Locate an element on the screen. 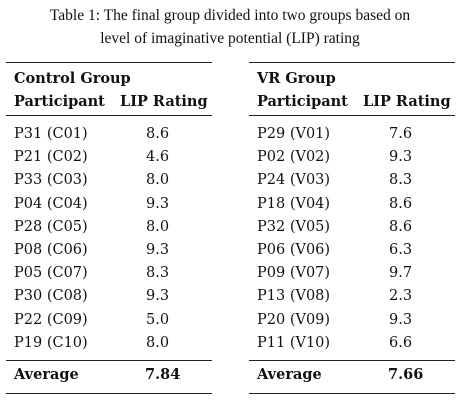 Image resolution: width=460 pixels, height=400 pixels. participant-cell: P30 (C08) is located at coordinates (51, 296).